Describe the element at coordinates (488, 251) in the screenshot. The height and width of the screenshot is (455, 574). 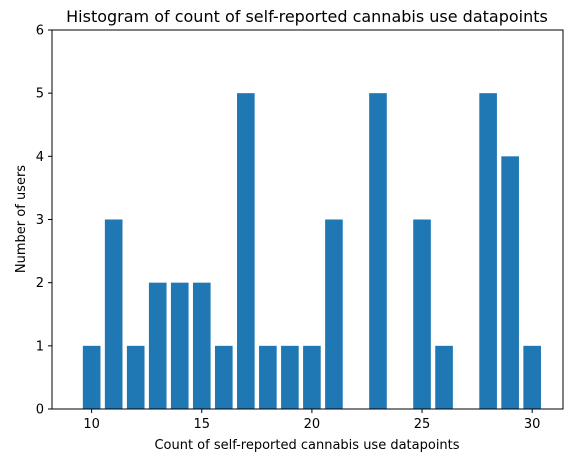
I see `bar-x28` at that location.